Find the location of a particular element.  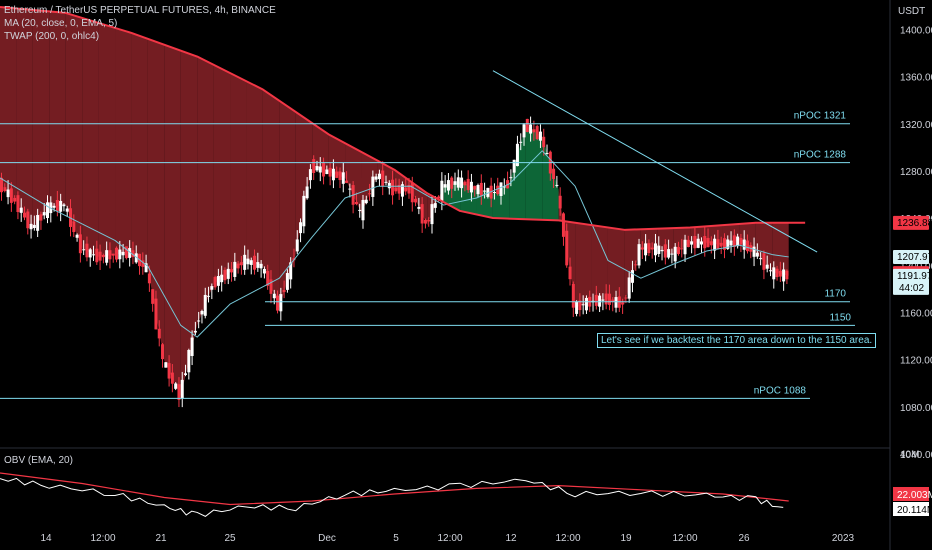

price-badge-label: 1207.97 is located at coordinates (914, 257).